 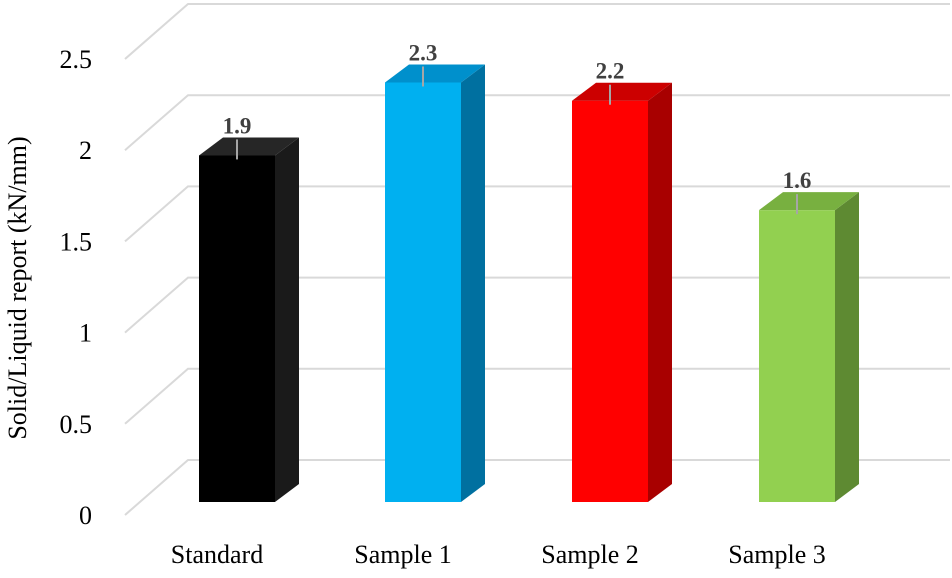 What do you see at coordinates (403, 554) in the screenshot?
I see `x-category-label: Sample 1` at bounding box center [403, 554].